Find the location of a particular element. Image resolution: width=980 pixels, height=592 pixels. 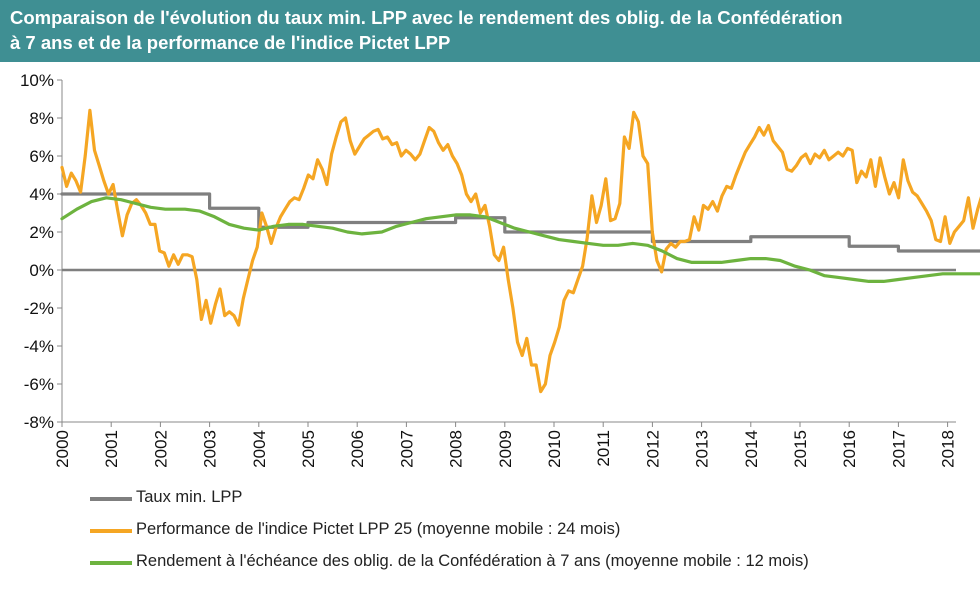

x-tick-label: 2018 is located at coordinates (948, 449).